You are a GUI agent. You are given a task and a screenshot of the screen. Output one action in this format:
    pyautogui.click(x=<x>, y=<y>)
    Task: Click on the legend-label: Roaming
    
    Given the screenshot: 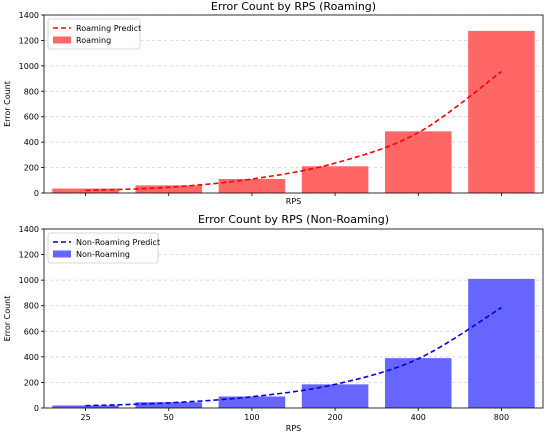 What is the action you would take?
    pyautogui.click(x=93, y=40)
    